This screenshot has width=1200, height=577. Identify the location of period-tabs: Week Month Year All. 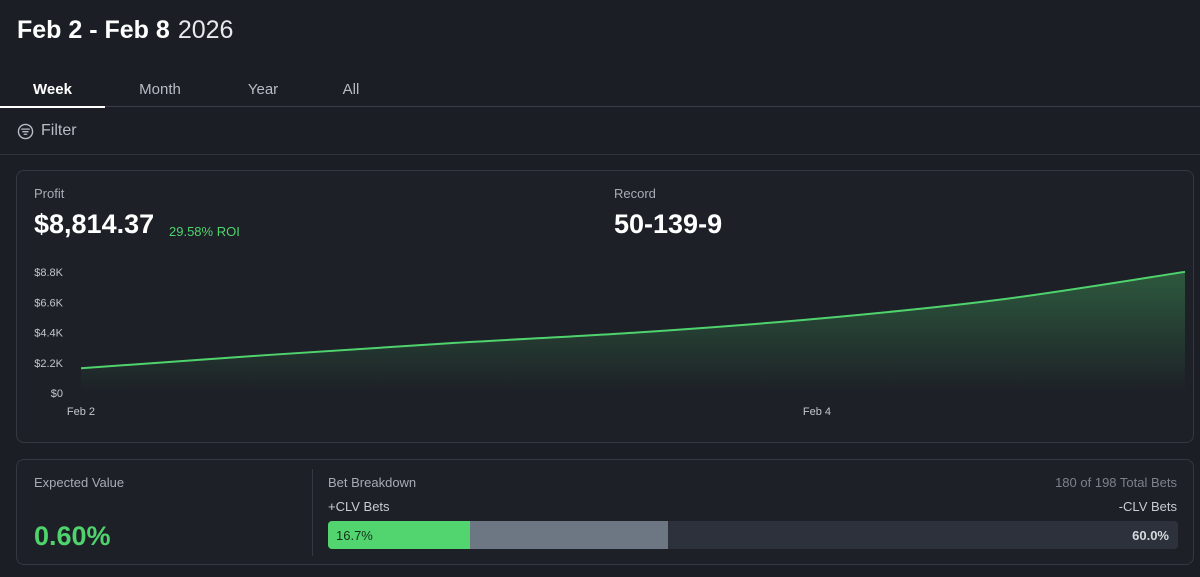
(600, 90).